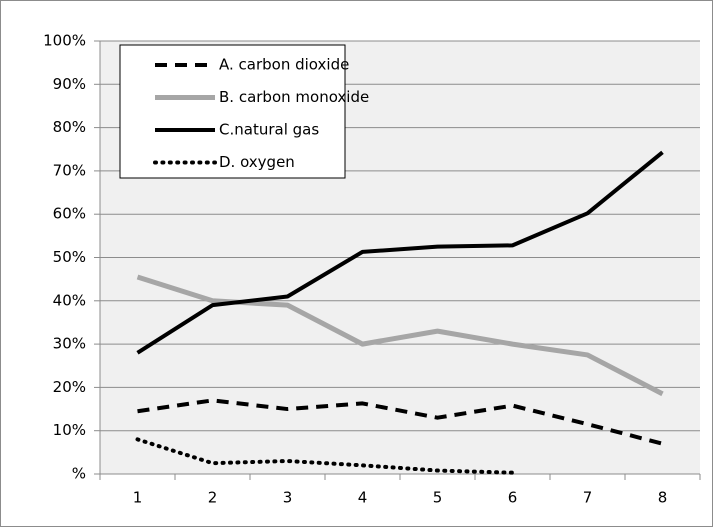  I want to click on x-tick-label: 6, so click(513, 498).